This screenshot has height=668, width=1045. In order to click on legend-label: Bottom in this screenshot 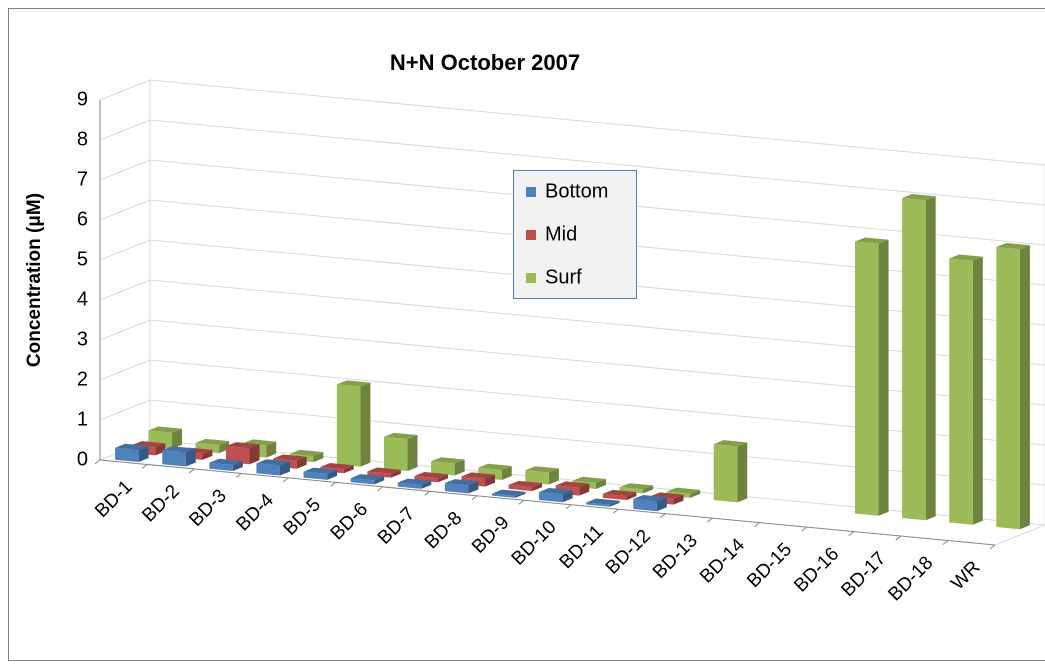, I will do `click(576, 191)`.